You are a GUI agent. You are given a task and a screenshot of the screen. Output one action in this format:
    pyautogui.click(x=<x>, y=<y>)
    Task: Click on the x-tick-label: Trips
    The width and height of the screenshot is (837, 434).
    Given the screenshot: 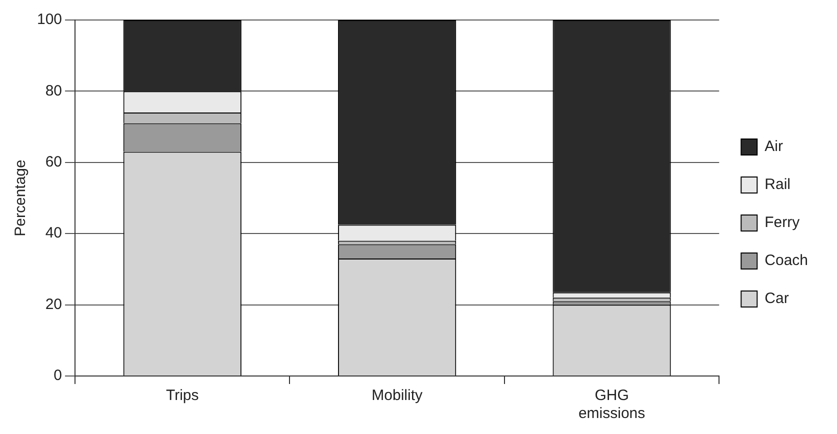 What is the action you would take?
    pyautogui.click(x=182, y=395)
    